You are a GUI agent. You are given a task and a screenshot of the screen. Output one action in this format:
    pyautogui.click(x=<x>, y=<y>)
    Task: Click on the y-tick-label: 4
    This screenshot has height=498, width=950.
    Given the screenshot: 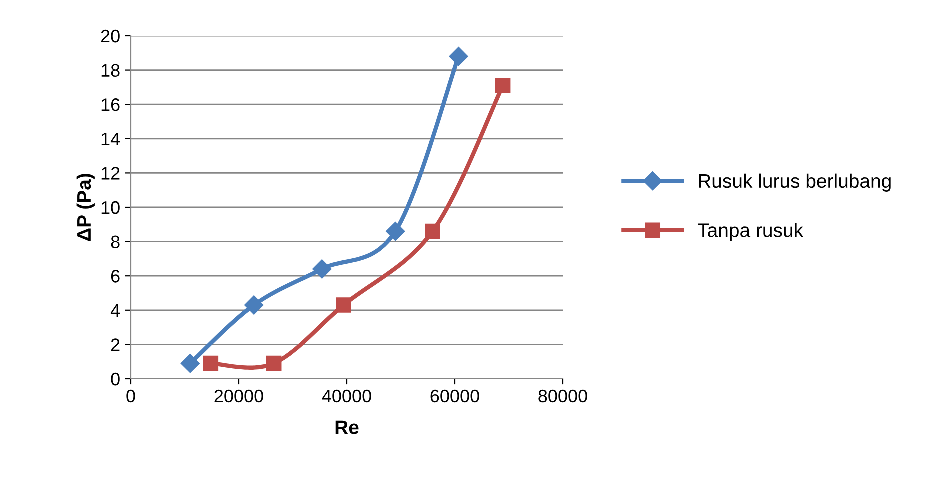 What is the action you would take?
    pyautogui.click(x=115, y=310)
    